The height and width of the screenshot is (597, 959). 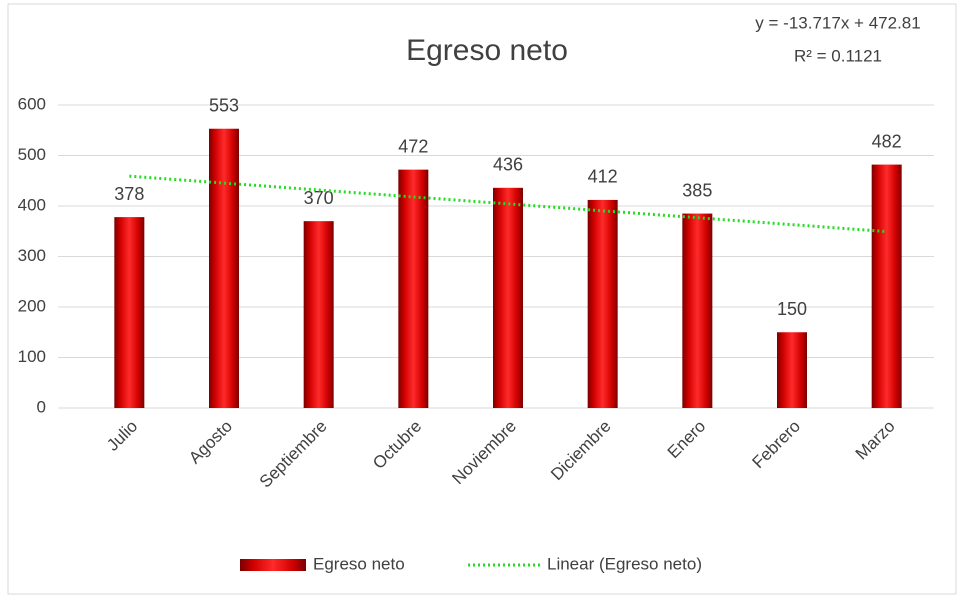 I want to click on chart-title: Egreso neto, so click(x=487, y=50).